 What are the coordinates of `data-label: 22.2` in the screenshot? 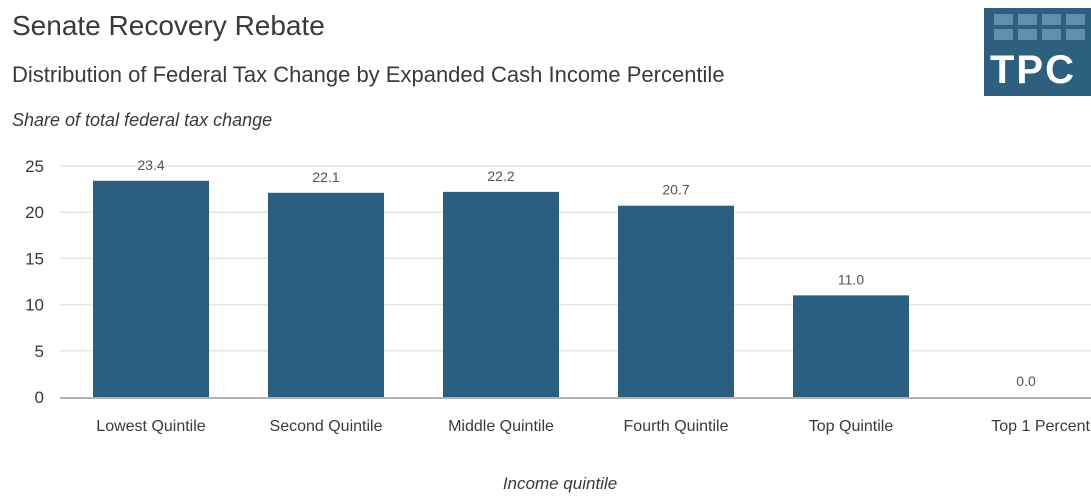 It's located at (500, 176).